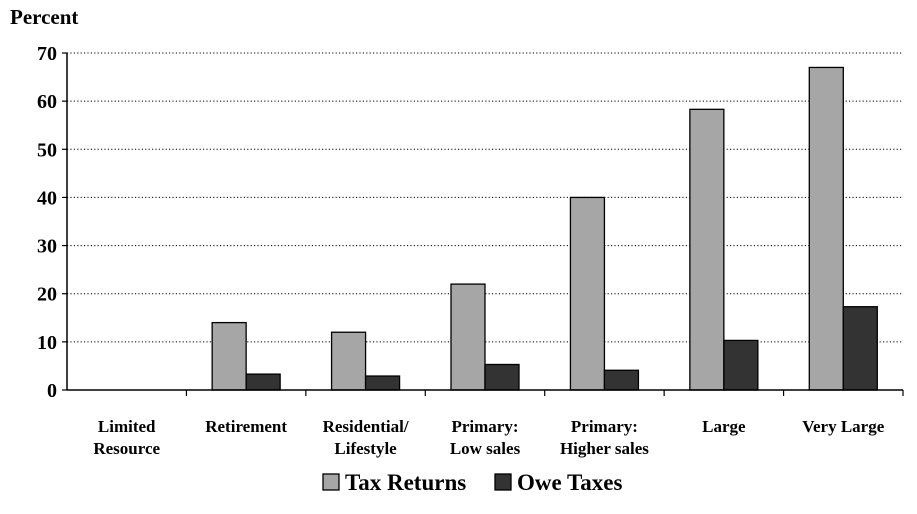  Describe the element at coordinates (246, 426) in the screenshot. I see `x-tick-label: Retirement` at that location.